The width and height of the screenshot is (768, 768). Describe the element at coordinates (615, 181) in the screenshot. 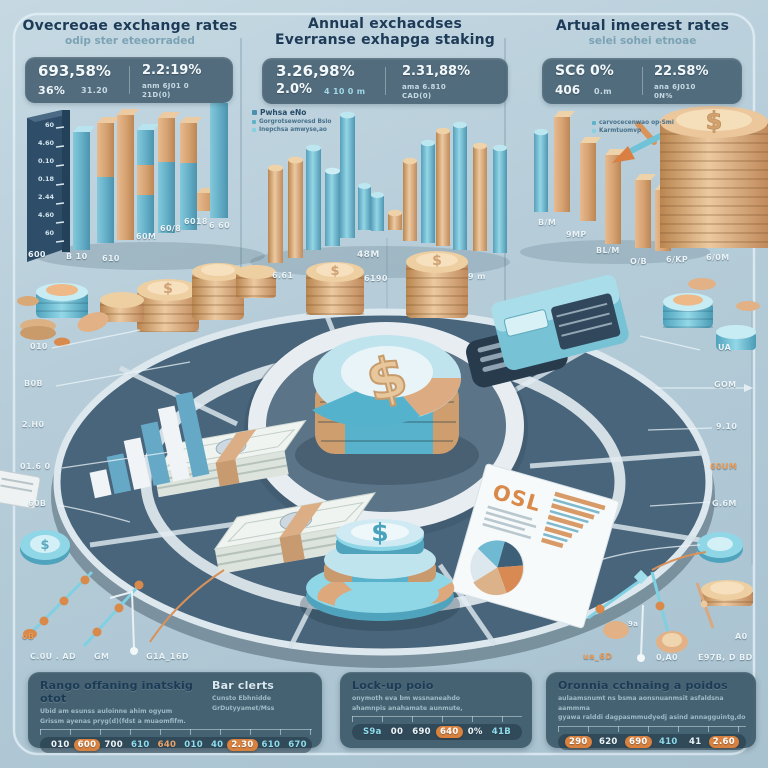

I see `right-bars` at that location.